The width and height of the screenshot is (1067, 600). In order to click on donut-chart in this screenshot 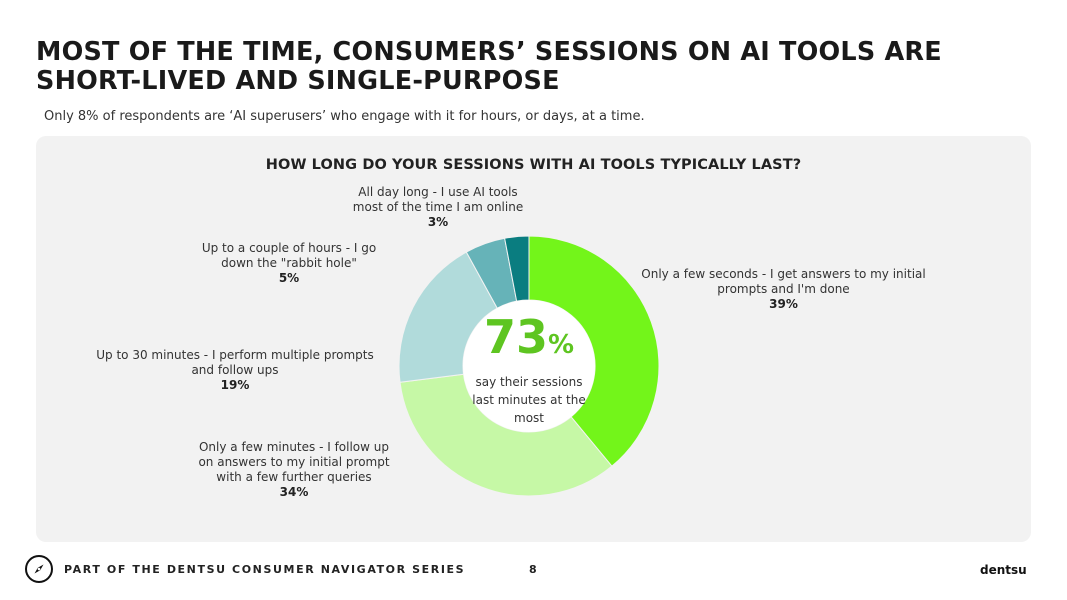, I will do `click(529, 366)`.